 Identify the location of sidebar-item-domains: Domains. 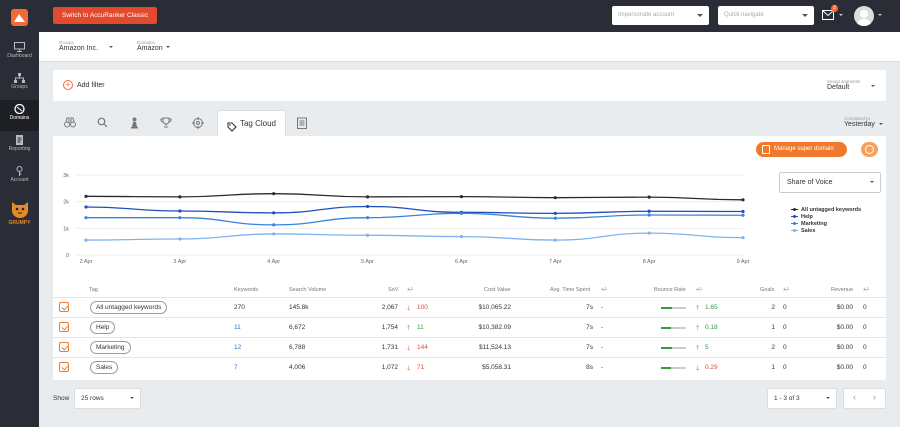
(19, 115).